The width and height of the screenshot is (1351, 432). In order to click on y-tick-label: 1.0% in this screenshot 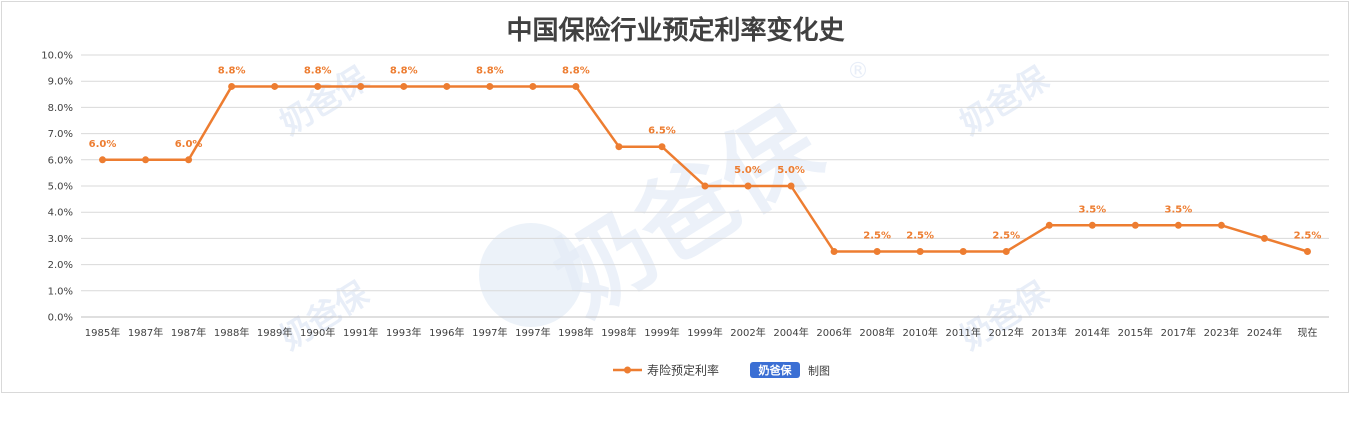, I will do `click(60, 291)`.